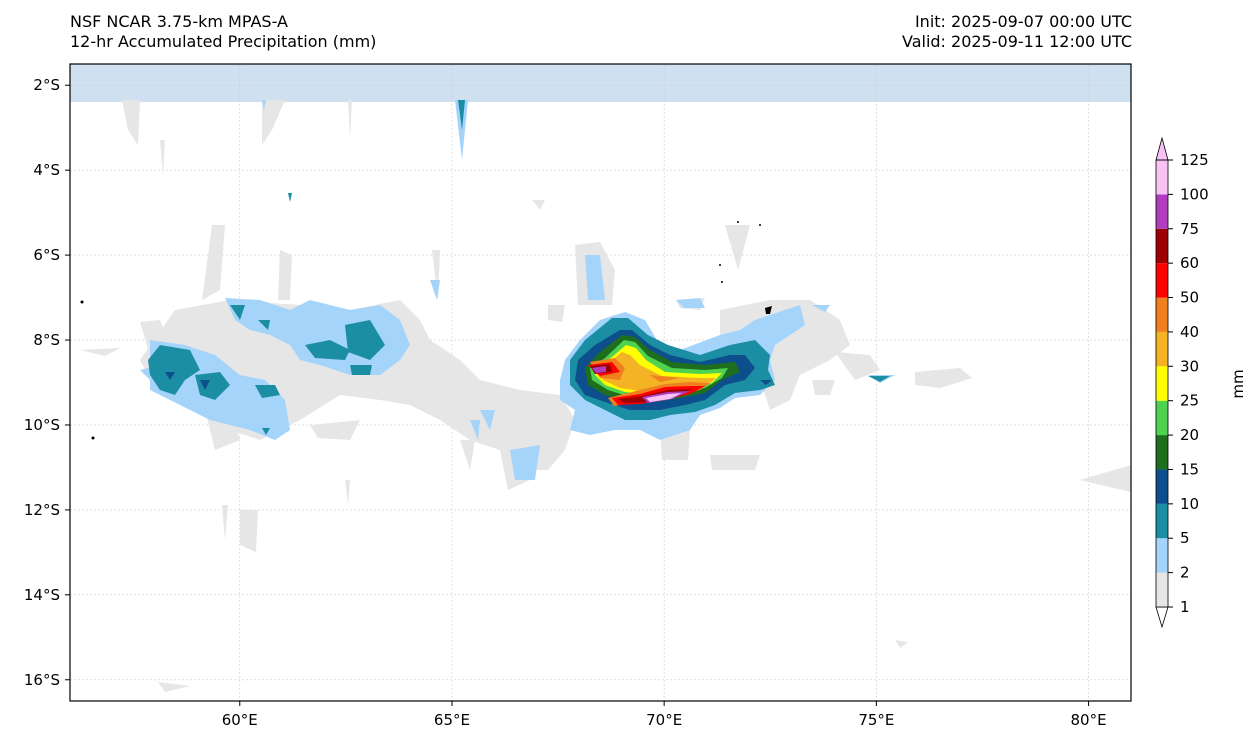  What do you see at coordinates (46, 340) in the screenshot?
I see `lat-tick-label: 8°S` at bounding box center [46, 340].